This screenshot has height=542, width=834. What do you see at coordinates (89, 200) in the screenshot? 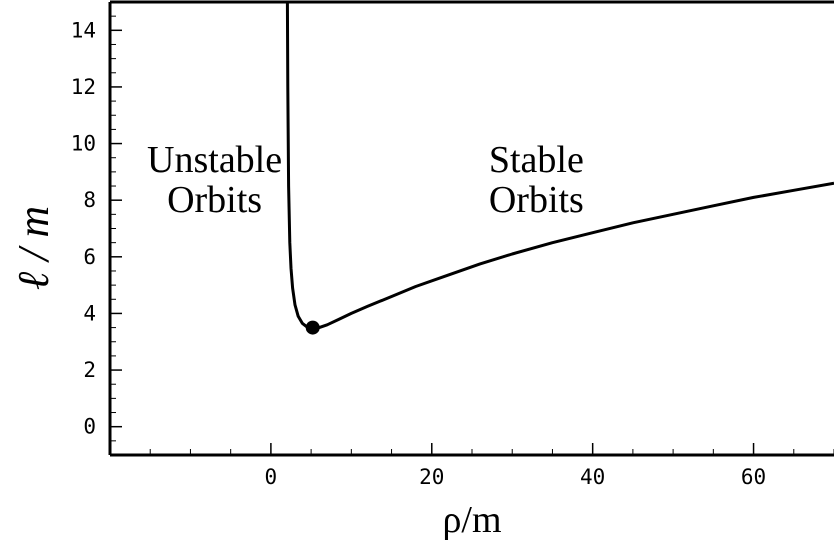
I see `y-tick-label: 8` at bounding box center [89, 200].